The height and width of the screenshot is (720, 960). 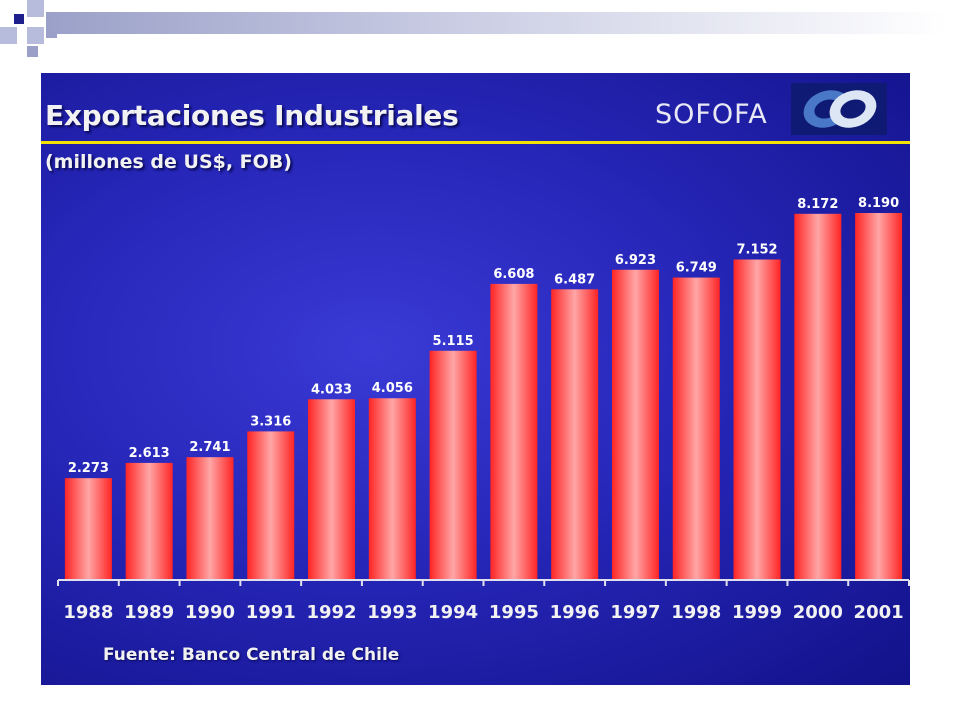 What do you see at coordinates (757, 612) in the screenshot?
I see `category-label-1999: 1999` at bounding box center [757, 612].